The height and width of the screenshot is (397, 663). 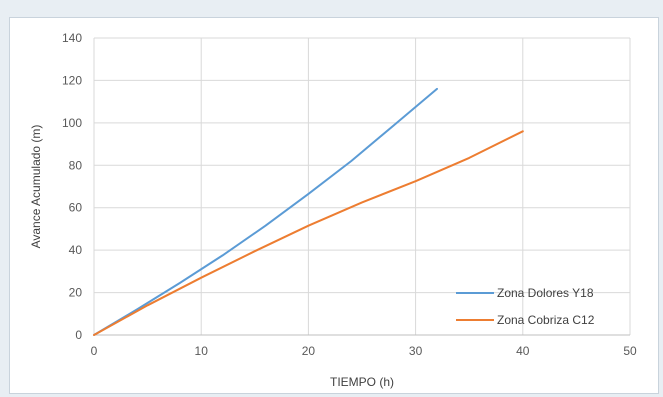 What do you see at coordinates (36, 187) in the screenshot?
I see `y-axis-title: Avance Acumulado (m)` at bounding box center [36, 187].